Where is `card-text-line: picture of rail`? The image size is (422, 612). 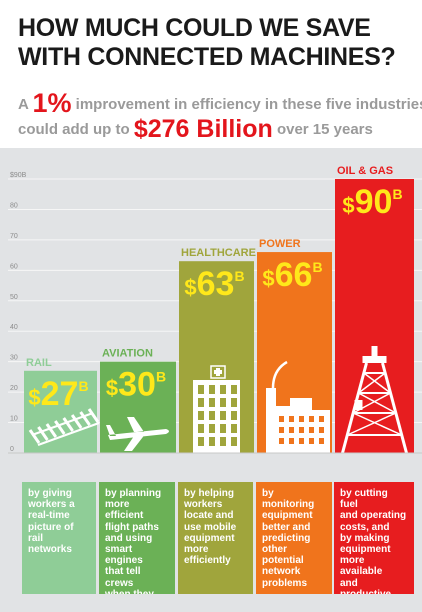
card-text-line: picture of rail is located at coordinates (51, 532).